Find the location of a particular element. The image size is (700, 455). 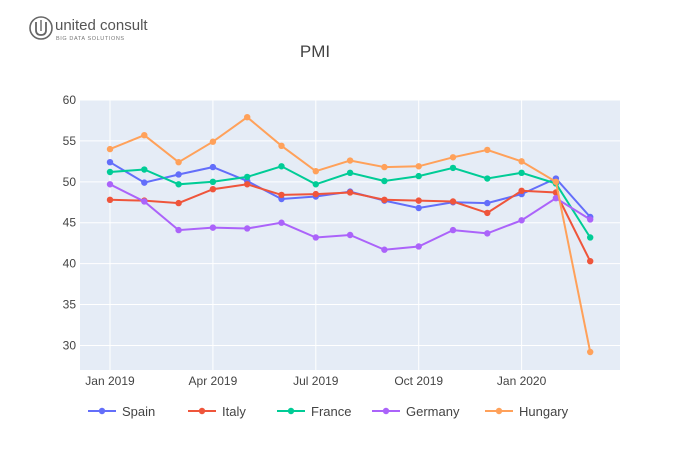

logo: united consult BIG DATA SOLUTIONS is located at coordinates (88, 29).